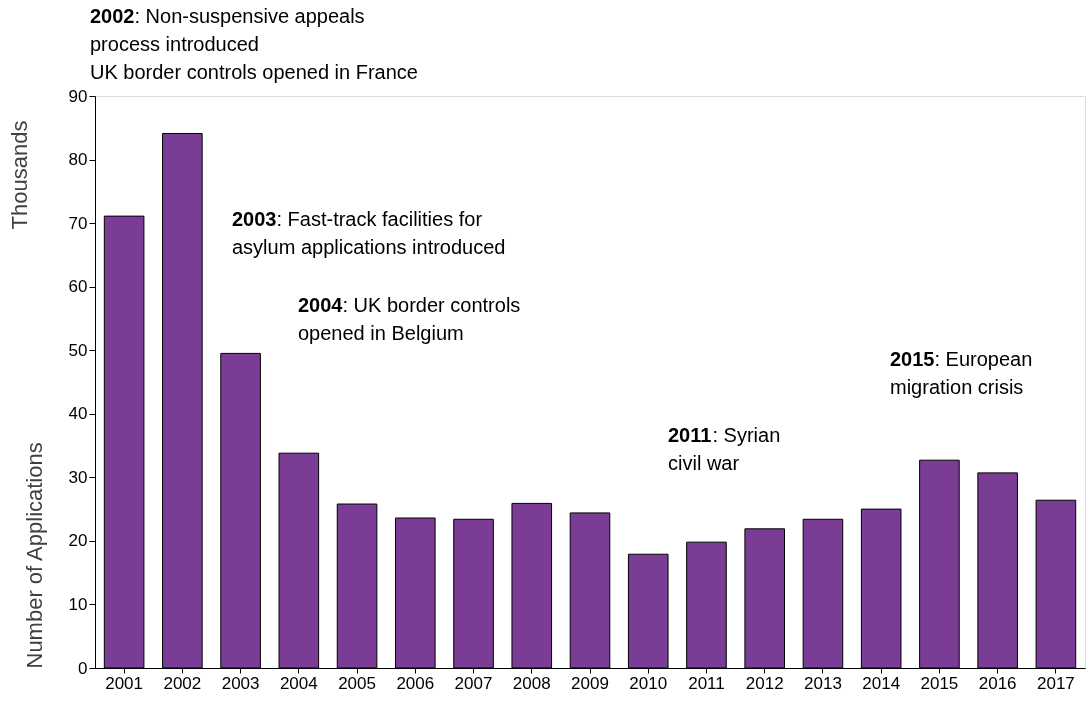 The height and width of the screenshot is (706, 1090). What do you see at coordinates (1055, 683) in the screenshot?
I see `x-tick-label: 2017` at bounding box center [1055, 683].